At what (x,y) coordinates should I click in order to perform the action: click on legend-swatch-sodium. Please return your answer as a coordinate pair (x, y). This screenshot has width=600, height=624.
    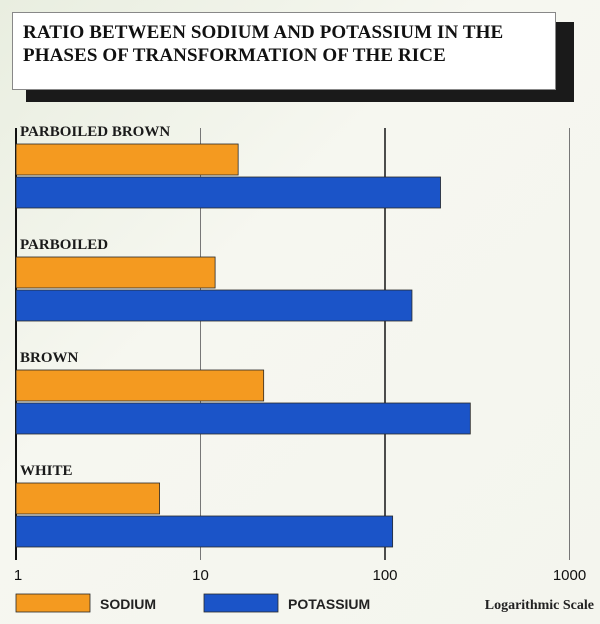
    Looking at the image, I should click on (53, 603).